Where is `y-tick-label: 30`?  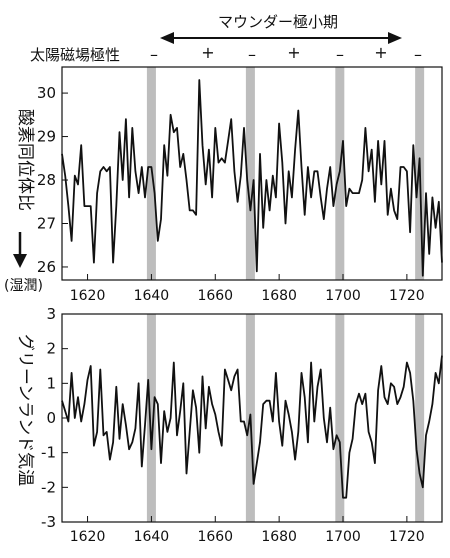 y-tick-label: 30 is located at coordinates (46, 93).